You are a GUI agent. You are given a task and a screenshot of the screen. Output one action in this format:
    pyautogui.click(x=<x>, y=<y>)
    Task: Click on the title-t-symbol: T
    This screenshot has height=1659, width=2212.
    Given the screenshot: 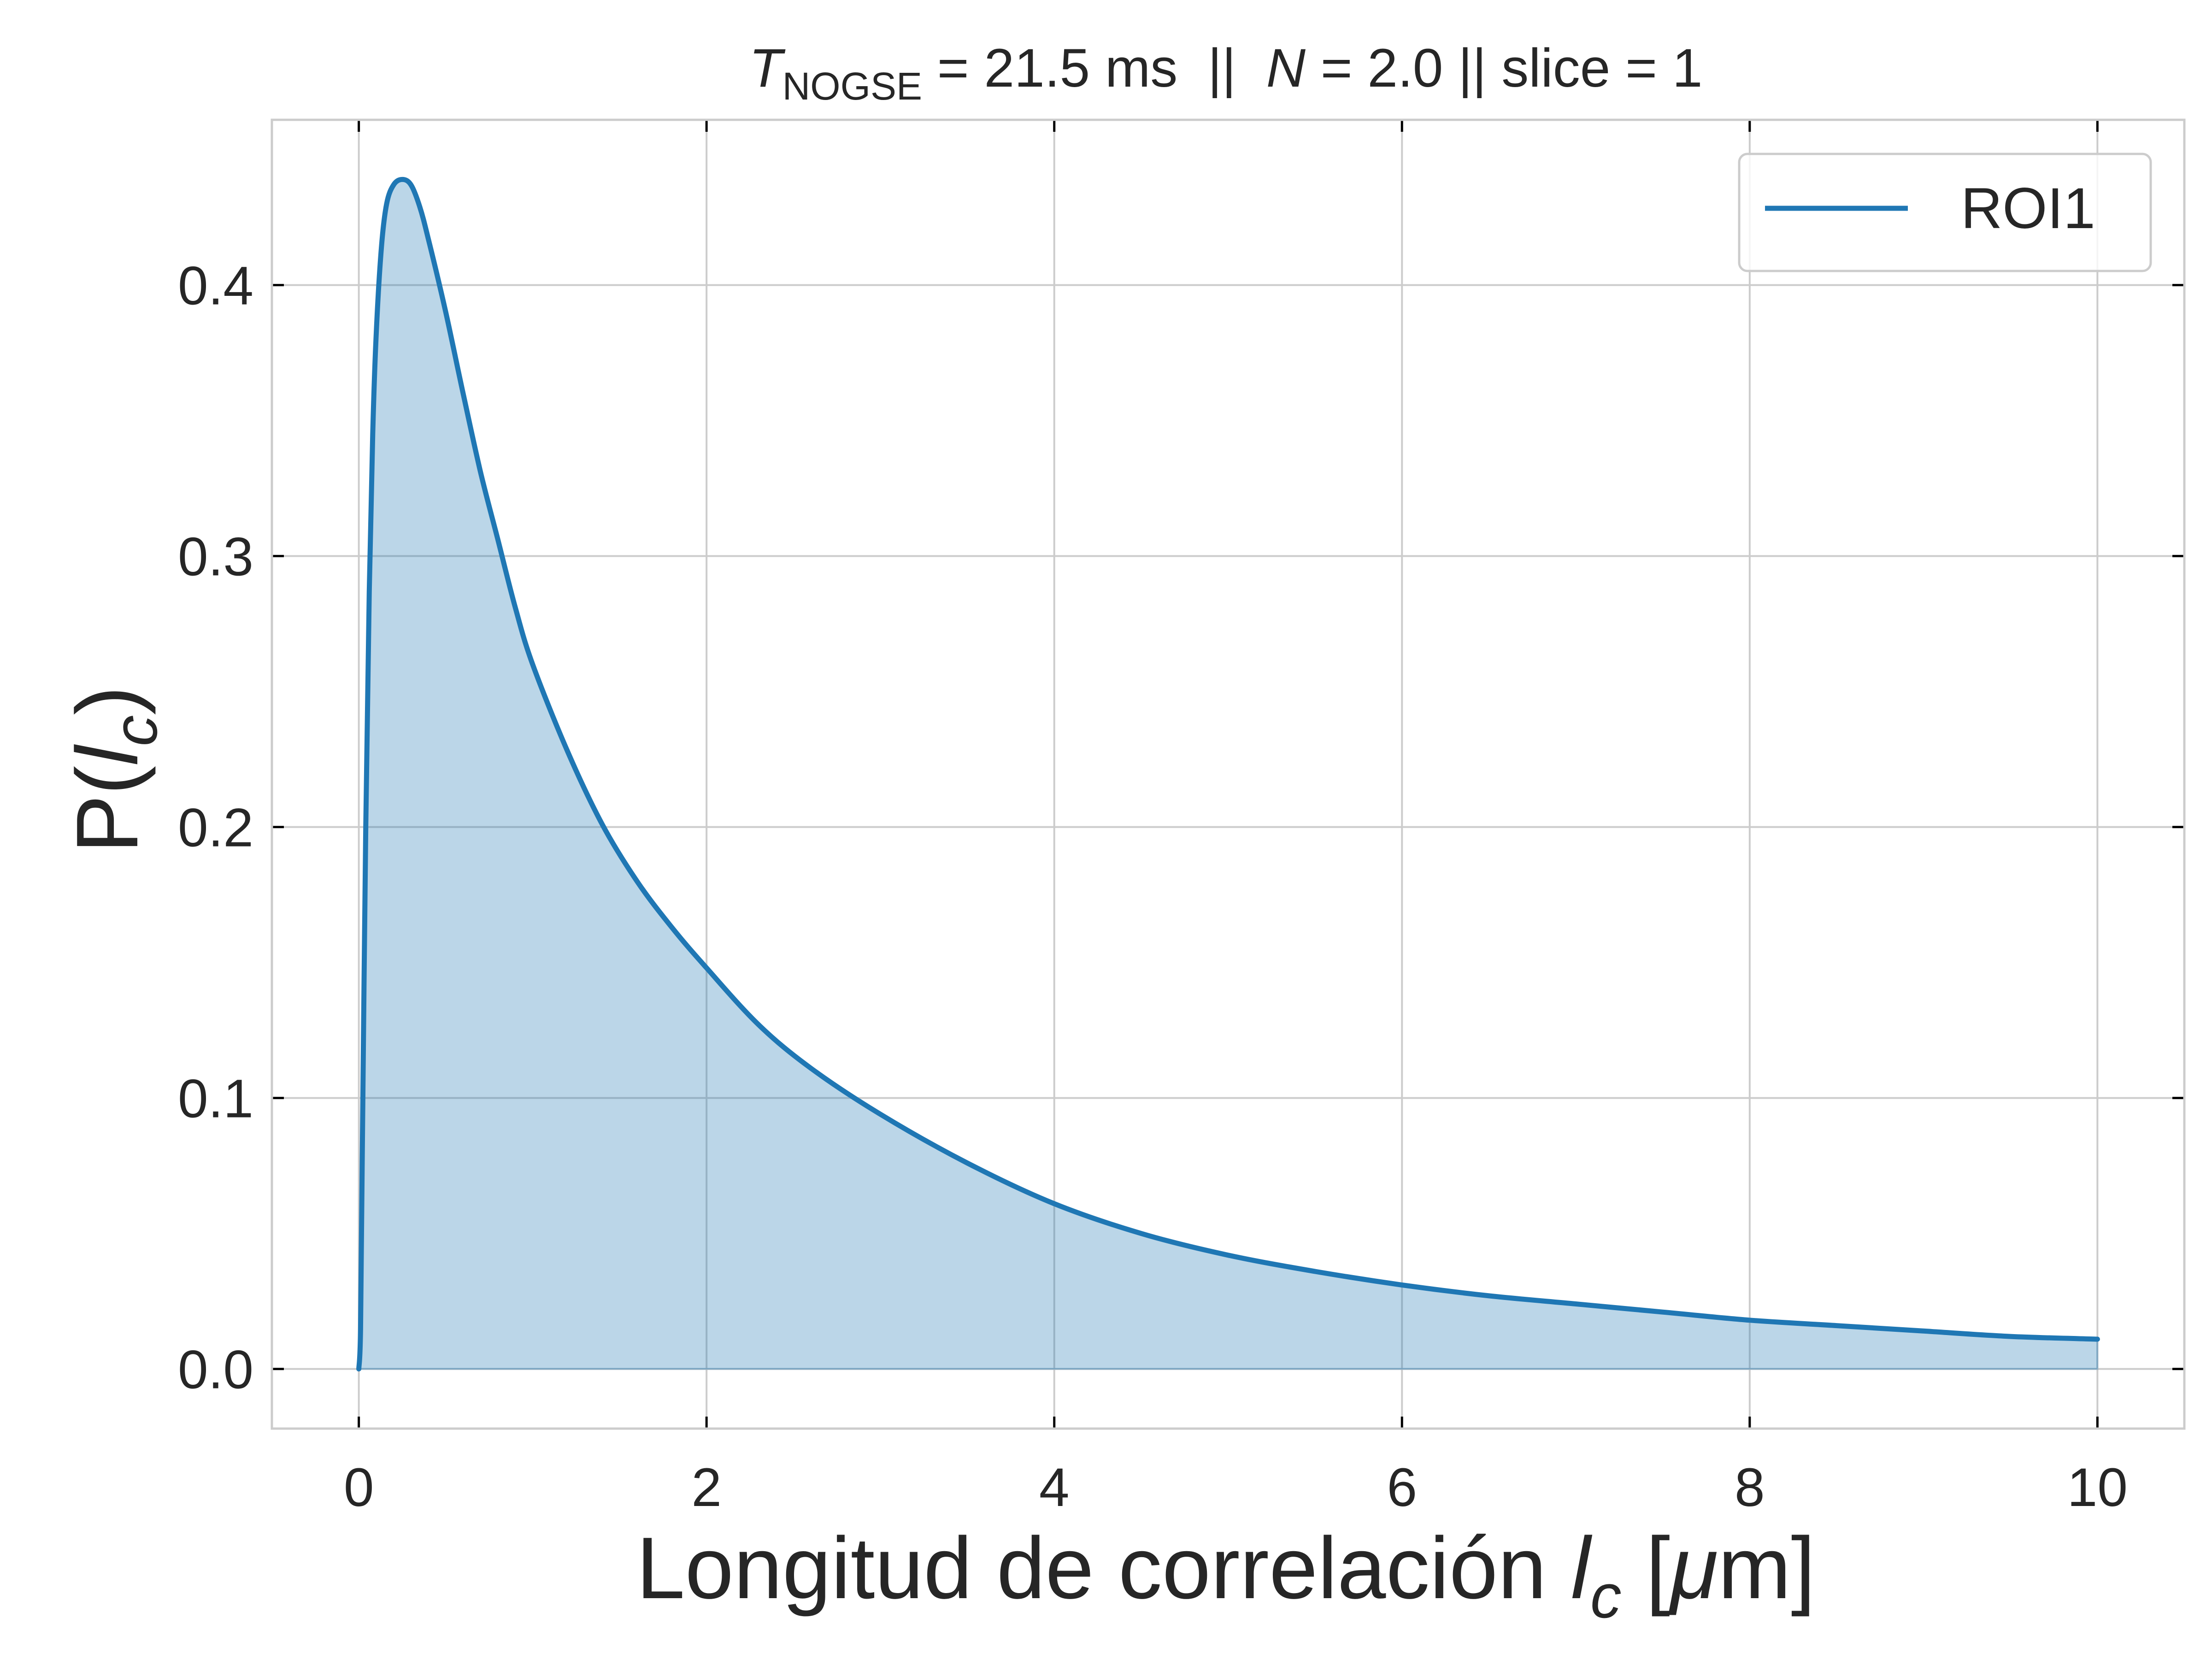 What is the action you would take?
    pyautogui.click(x=767, y=68)
    